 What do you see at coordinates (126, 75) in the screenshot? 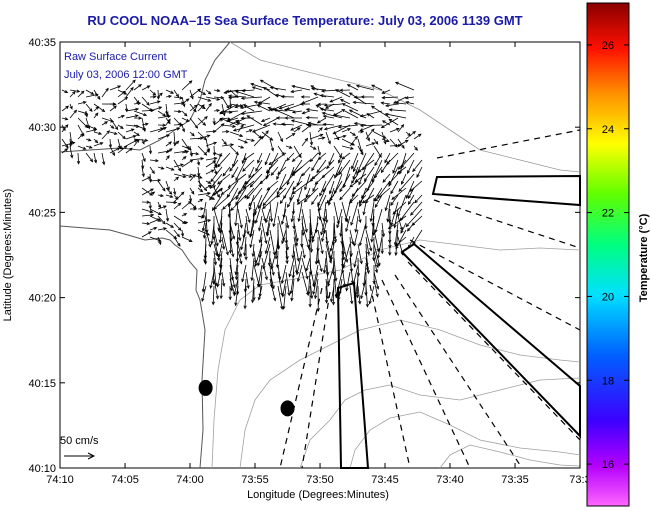
I see `legend-line-2: July 03, 2006 12:00 GMT` at bounding box center [126, 75].